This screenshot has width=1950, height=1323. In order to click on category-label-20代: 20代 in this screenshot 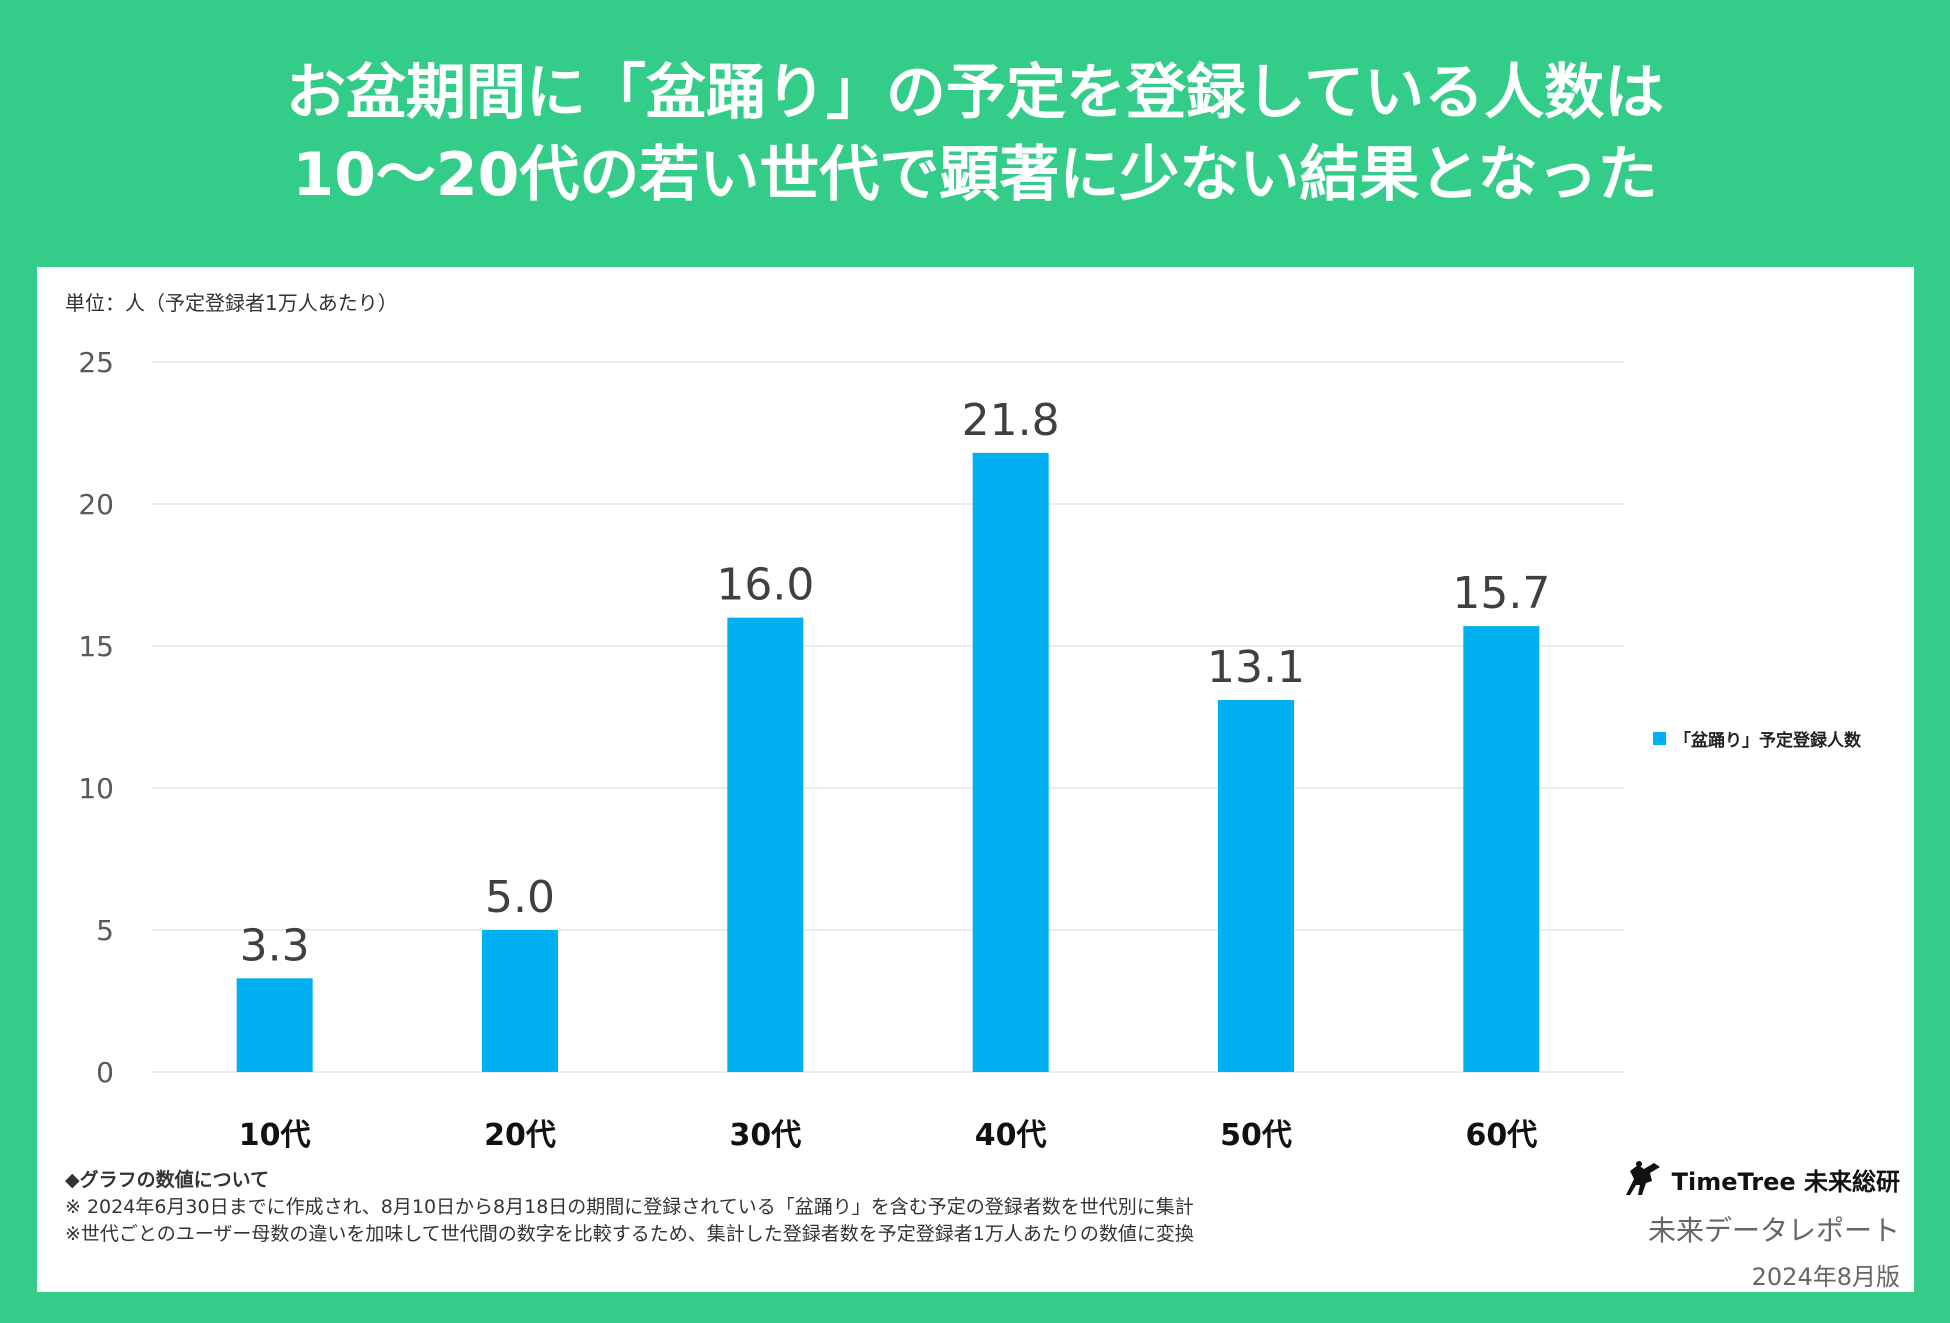, I will do `click(520, 1135)`.